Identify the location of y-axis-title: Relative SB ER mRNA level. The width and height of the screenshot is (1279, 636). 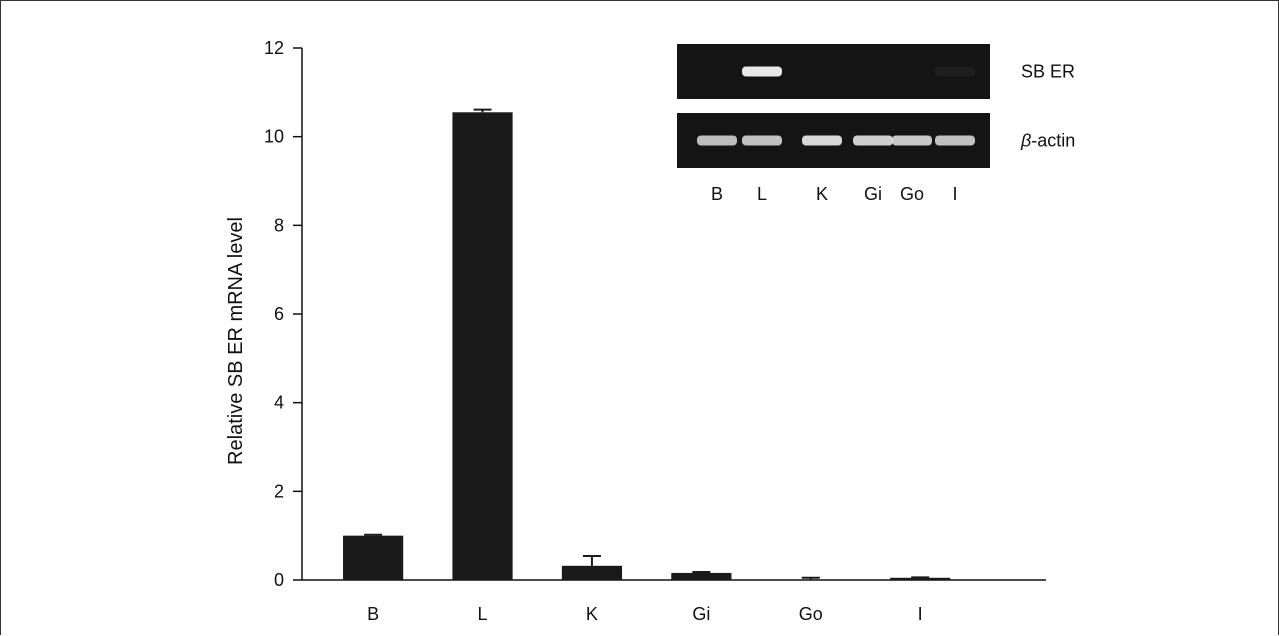
(236, 341).